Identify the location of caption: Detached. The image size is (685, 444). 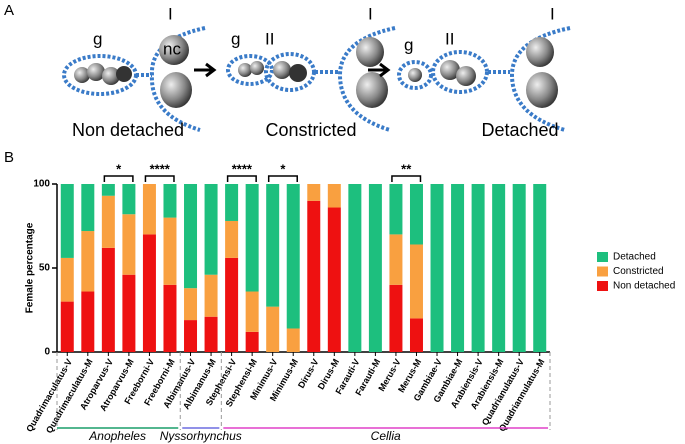
(519, 130).